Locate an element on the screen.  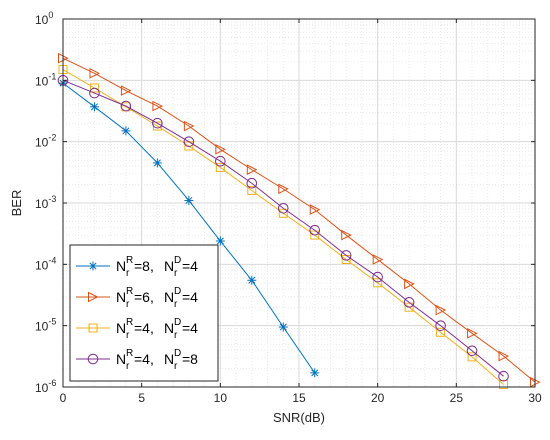
x-tick-label: 5 is located at coordinates (141, 398).